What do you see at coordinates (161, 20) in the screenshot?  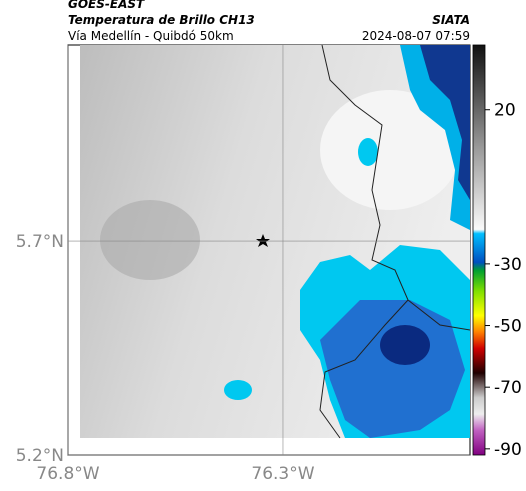 I see `subtitle: Temperatura de Brillo CH13` at bounding box center [161, 20].